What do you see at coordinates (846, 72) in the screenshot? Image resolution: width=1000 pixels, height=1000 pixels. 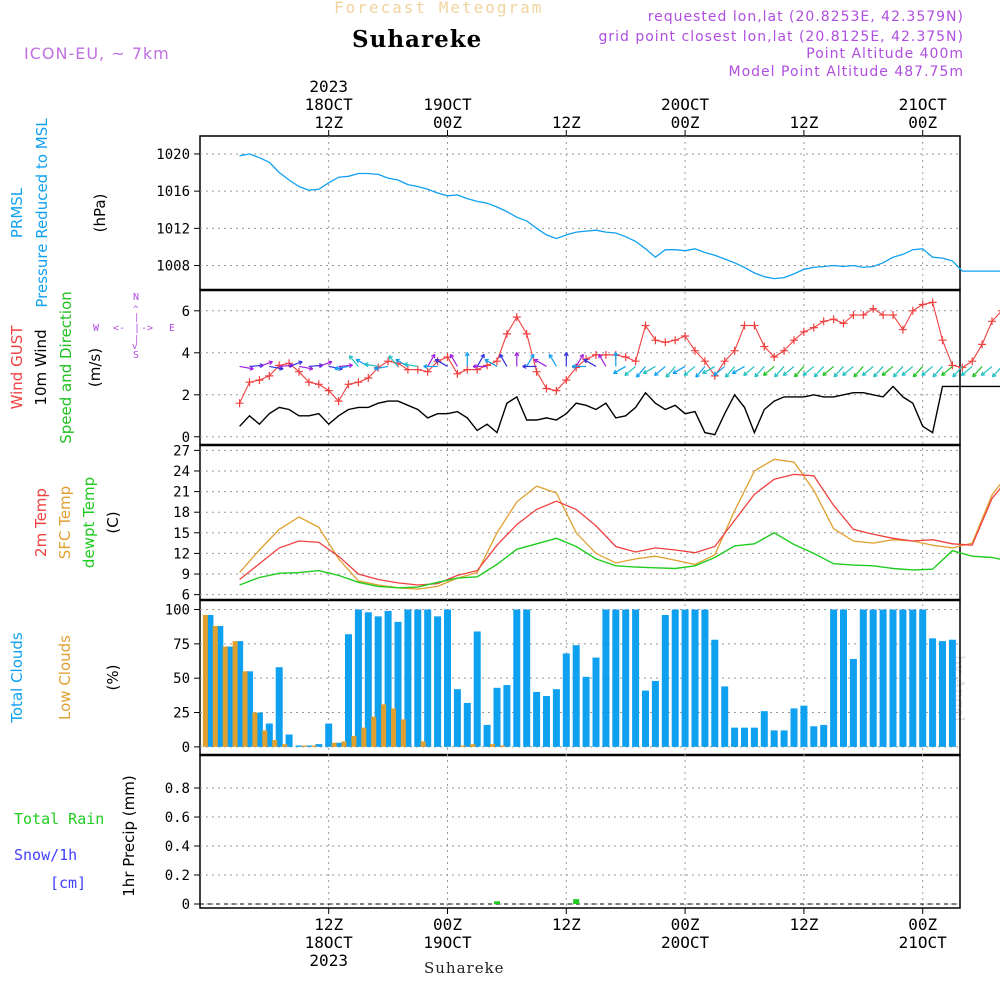 I see `model-altitude: Model Point Altitude 487.75m` at bounding box center [846, 72].